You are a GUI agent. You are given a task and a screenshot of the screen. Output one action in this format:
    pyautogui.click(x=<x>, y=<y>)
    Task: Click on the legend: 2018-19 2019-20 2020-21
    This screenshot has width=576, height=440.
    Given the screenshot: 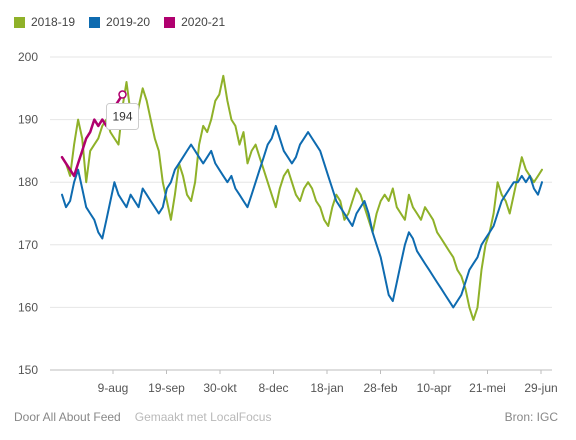 What is the action you would take?
    pyautogui.click(x=119, y=22)
    